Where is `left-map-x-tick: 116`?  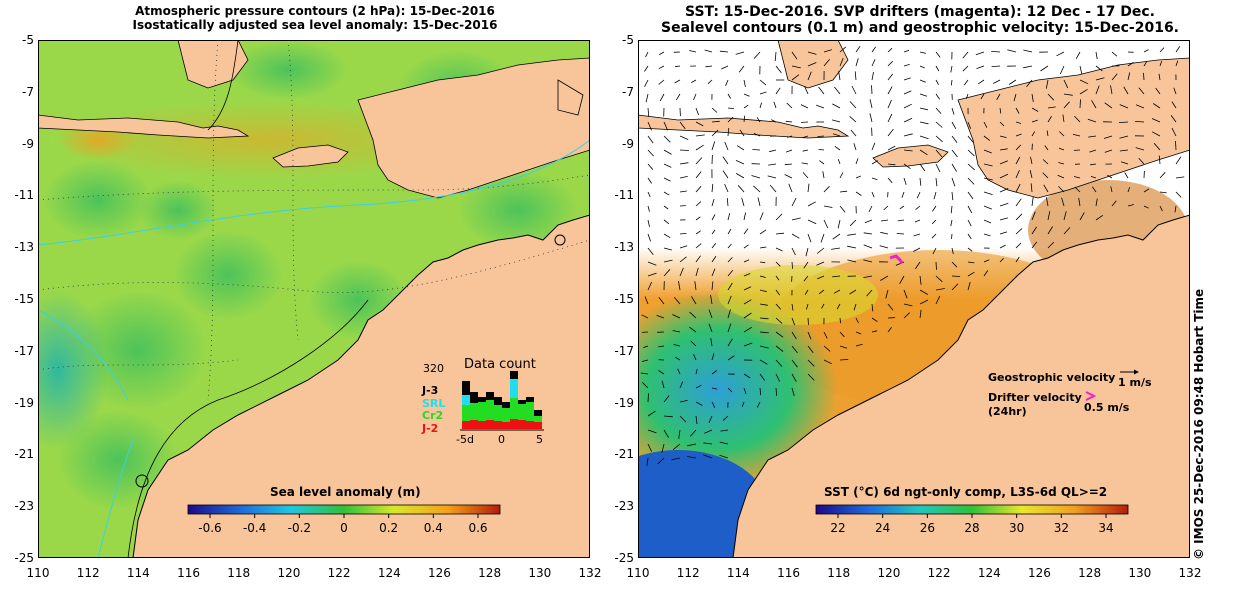 left-map-x-tick: 116 is located at coordinates (188, 573).